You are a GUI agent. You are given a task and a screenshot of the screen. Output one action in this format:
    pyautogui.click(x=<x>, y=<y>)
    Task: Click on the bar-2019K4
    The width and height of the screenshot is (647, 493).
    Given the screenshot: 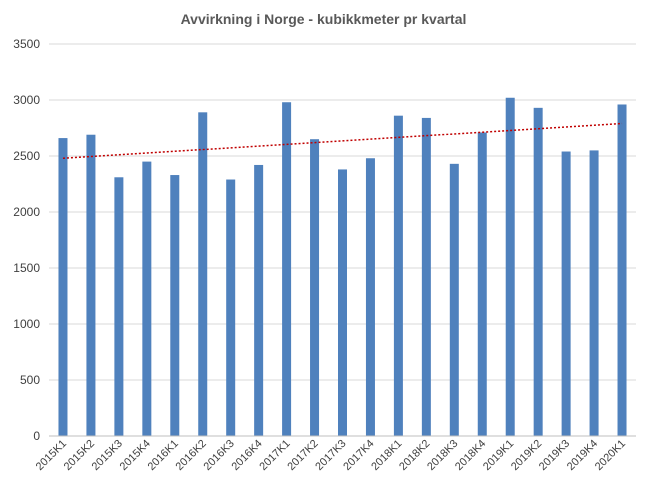 What is the action you would take?
    pyautogui.click(x=594, y=293)
    